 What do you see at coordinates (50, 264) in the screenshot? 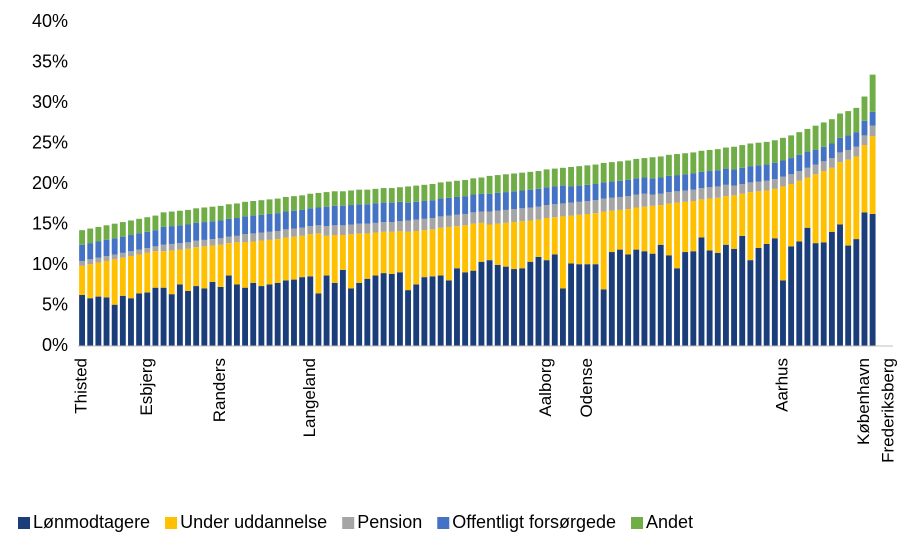
I see `y-tick-label: 10%` at bounding box center [50, 264].